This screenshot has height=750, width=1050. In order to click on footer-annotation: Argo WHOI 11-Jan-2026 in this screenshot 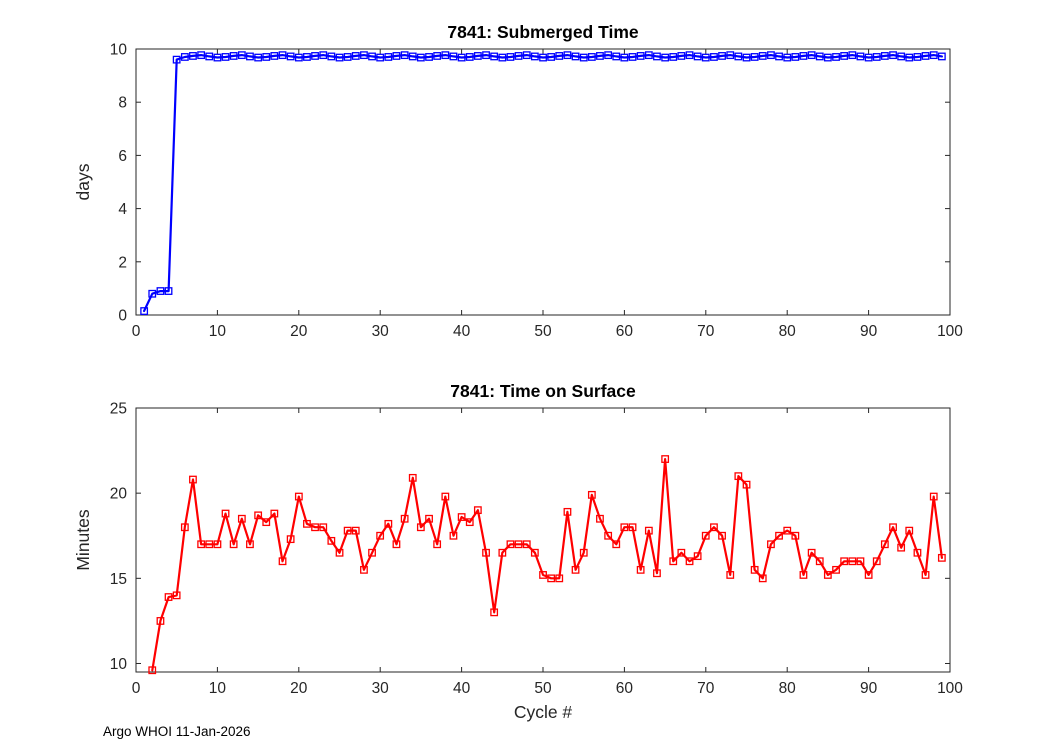, I will do `click(177, 731)`.